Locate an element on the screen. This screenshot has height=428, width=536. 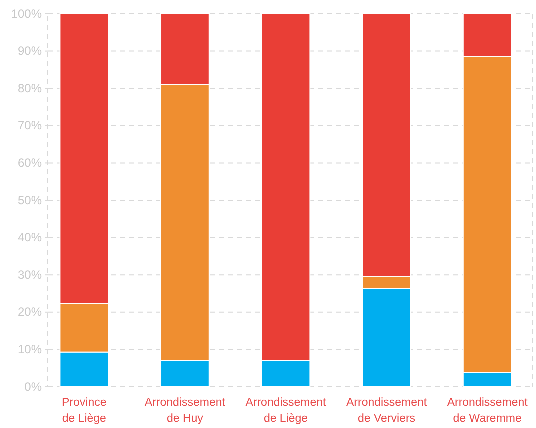
x-tick-label: Province de Liège is located at coordinates (84, 411).